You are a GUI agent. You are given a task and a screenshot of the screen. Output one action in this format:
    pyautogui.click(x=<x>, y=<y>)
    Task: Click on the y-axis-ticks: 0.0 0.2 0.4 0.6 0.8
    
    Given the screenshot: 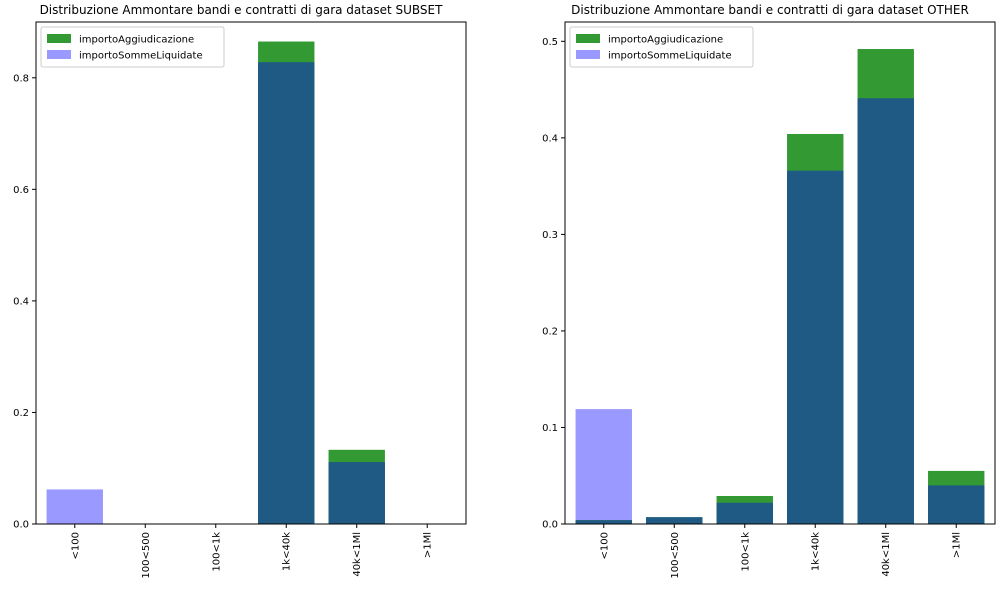 What is the action you would take?
    pyautogui.click(x=24, y=302)
    